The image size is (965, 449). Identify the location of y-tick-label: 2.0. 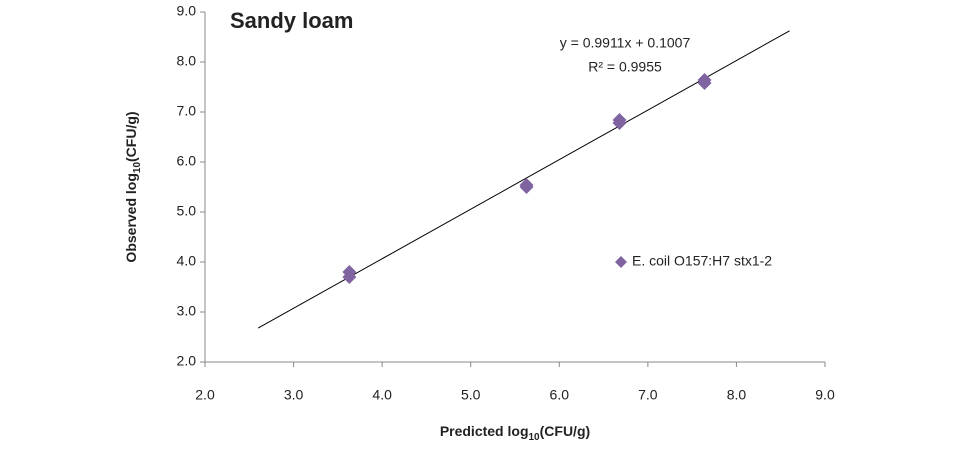
(187, 361).